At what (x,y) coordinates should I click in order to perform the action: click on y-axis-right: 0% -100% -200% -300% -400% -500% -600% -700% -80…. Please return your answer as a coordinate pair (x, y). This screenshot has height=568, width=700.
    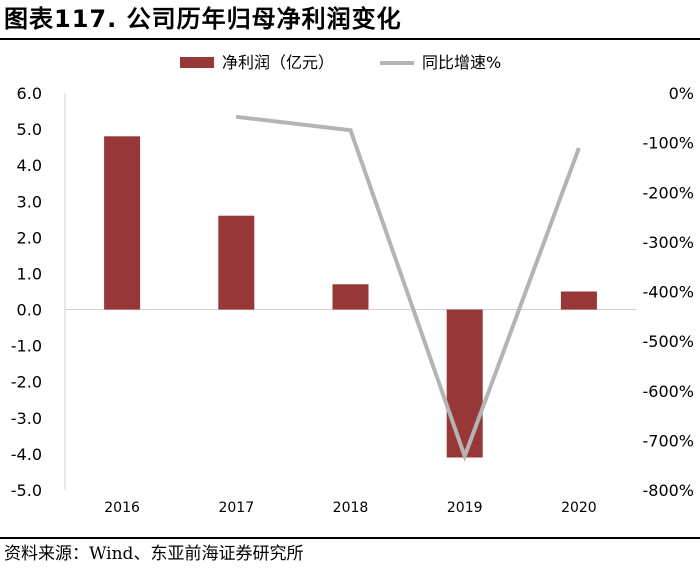
    Looking at the image, I should click on (668, 292).